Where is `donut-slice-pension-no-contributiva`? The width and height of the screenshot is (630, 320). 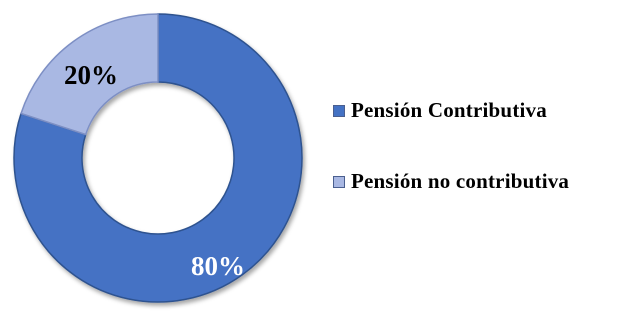 donut-slice-pension-no-contributiva is located at coordinates (89, 74).